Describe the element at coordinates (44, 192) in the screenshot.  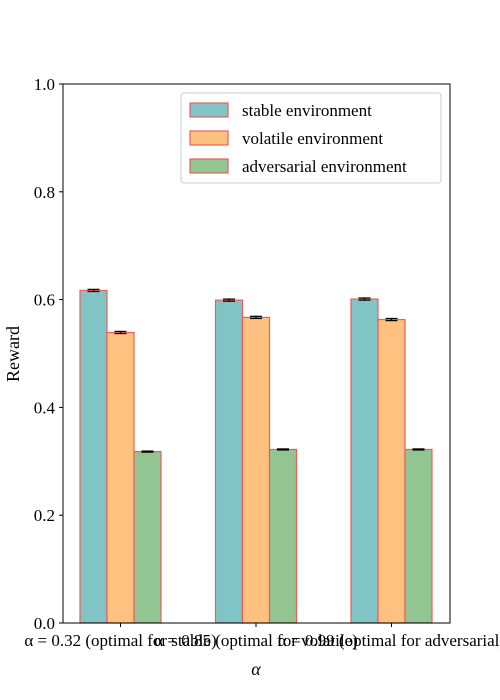
I see `y-tick-label: 0.8` at that location.